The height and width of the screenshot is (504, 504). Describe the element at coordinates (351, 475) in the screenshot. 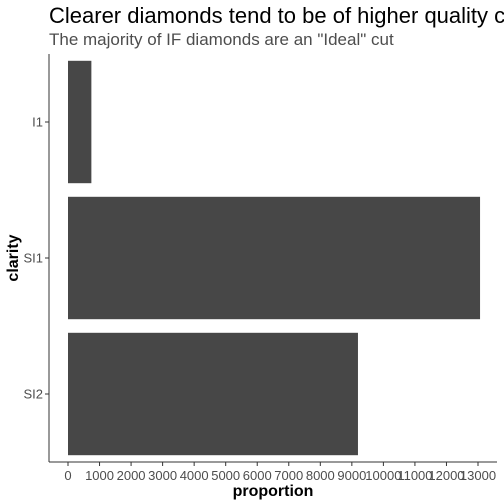

I see `x-tick-label: 9000` at that location.